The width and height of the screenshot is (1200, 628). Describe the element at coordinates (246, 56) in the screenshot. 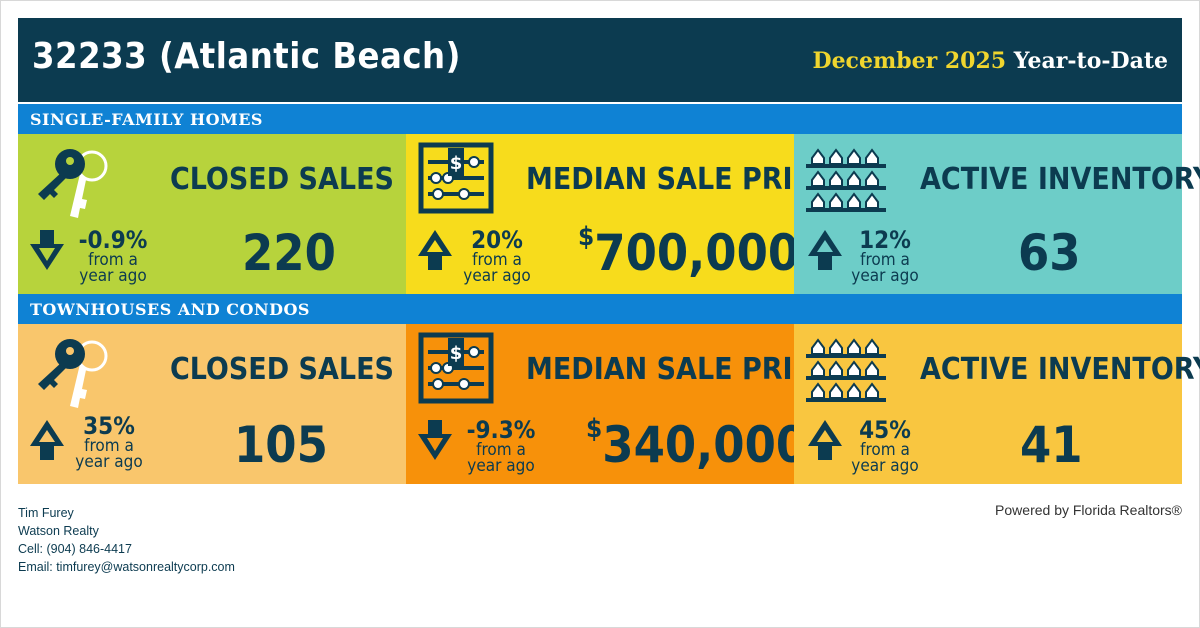

I see `page-title: 32233 (Atlantic Beach)` at that location.